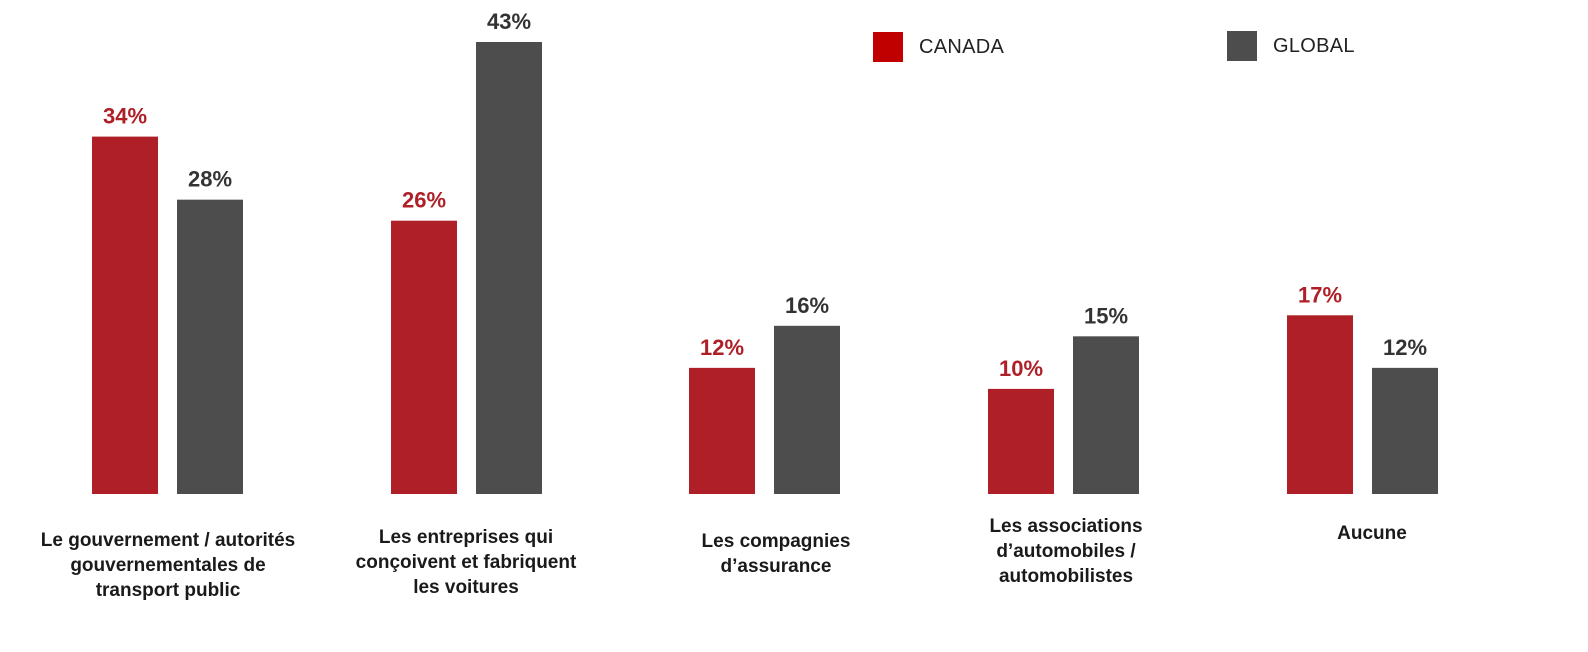 The image size is (1588, 652). I want to click on legend-label-global: GLOBAL, so click(1314, 45).